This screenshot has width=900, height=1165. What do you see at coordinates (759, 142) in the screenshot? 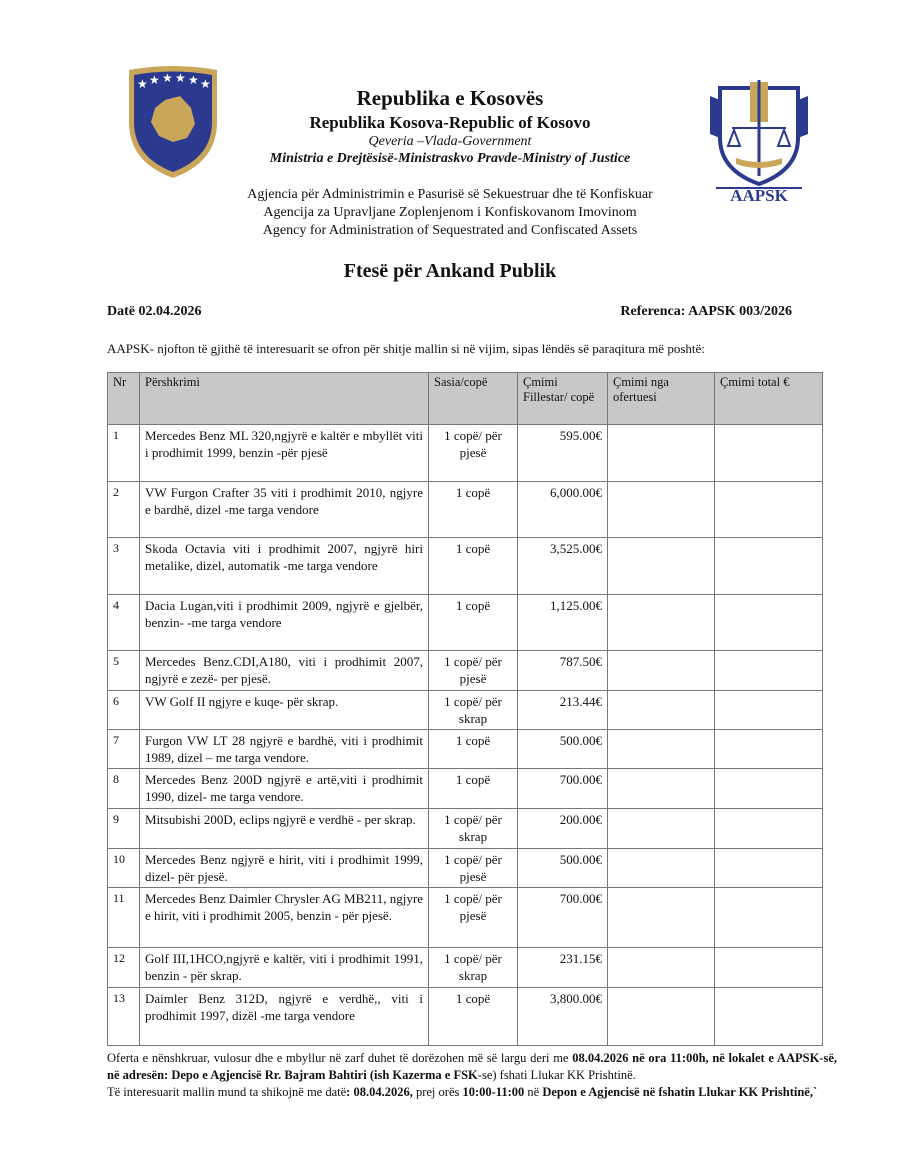
I see `aapsk-logo: AAPSK` at bounding box center [759, 142].